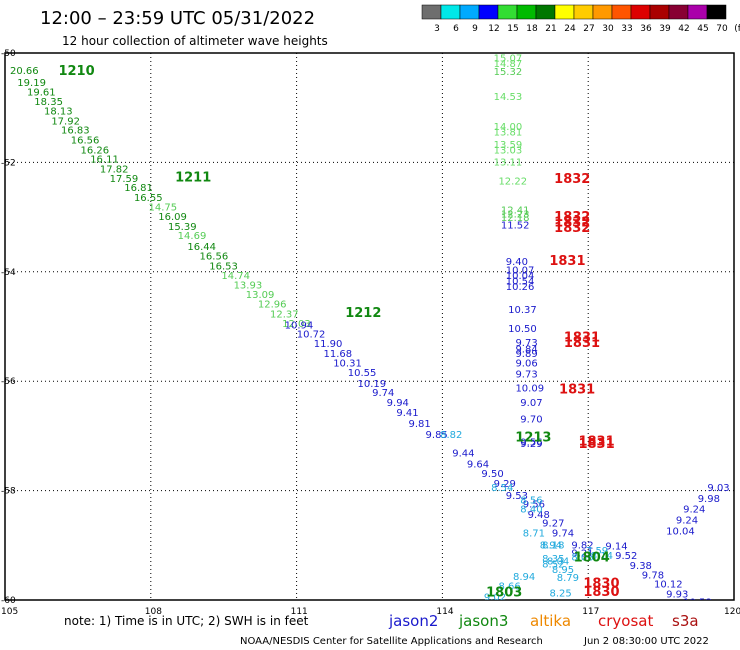  What do you see at coordinates (509, 586) in the screenshot?
I see `wave-height-value: 8.66` at bounding box center [509, 586].